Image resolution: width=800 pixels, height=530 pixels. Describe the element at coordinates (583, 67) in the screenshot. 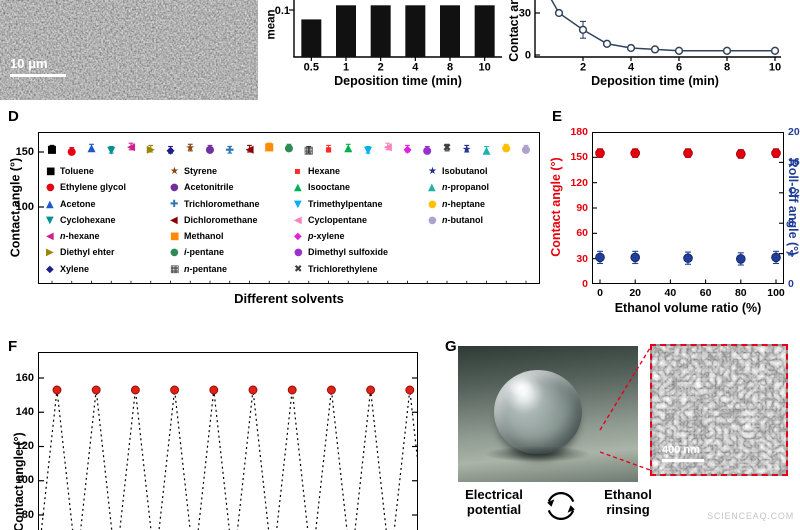

I see `axis-tick-label: 2` at that location.